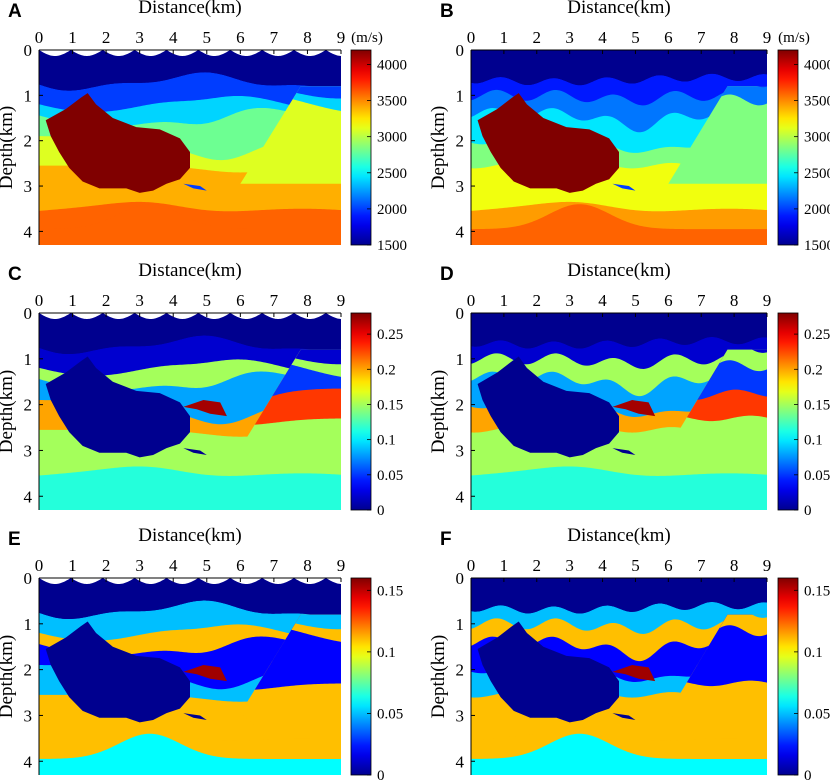 The height and width of the screenshot is (782, 830). What do you see at coordinates (447, 274) in the screenshot?
I see `panel-letter: D` at bounding box center [447, 274].